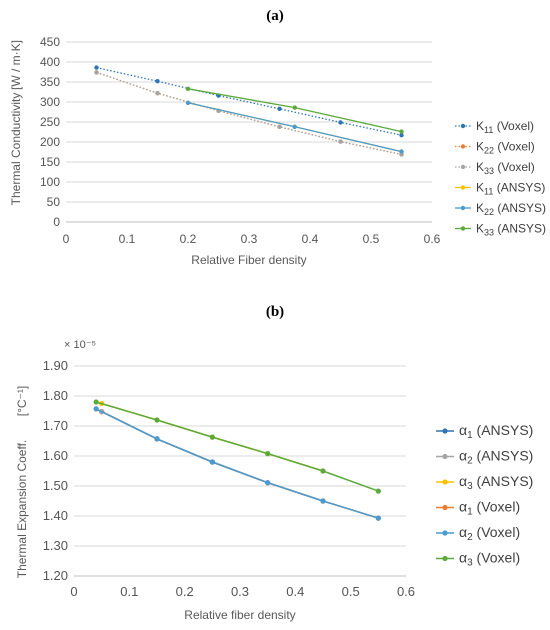  What do you see at coordinates (505, 127) in the screenshot?
I see `legend-label: K11 (Voxel)` at bounding box center [505, 127].